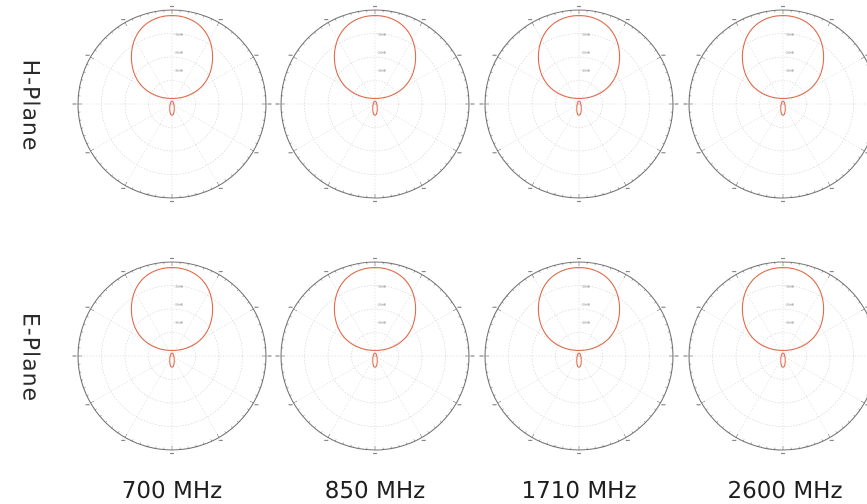  Describe the element at coordinates (178, 71) in the screenshot. I see `ring-label: -30dB` at that location.